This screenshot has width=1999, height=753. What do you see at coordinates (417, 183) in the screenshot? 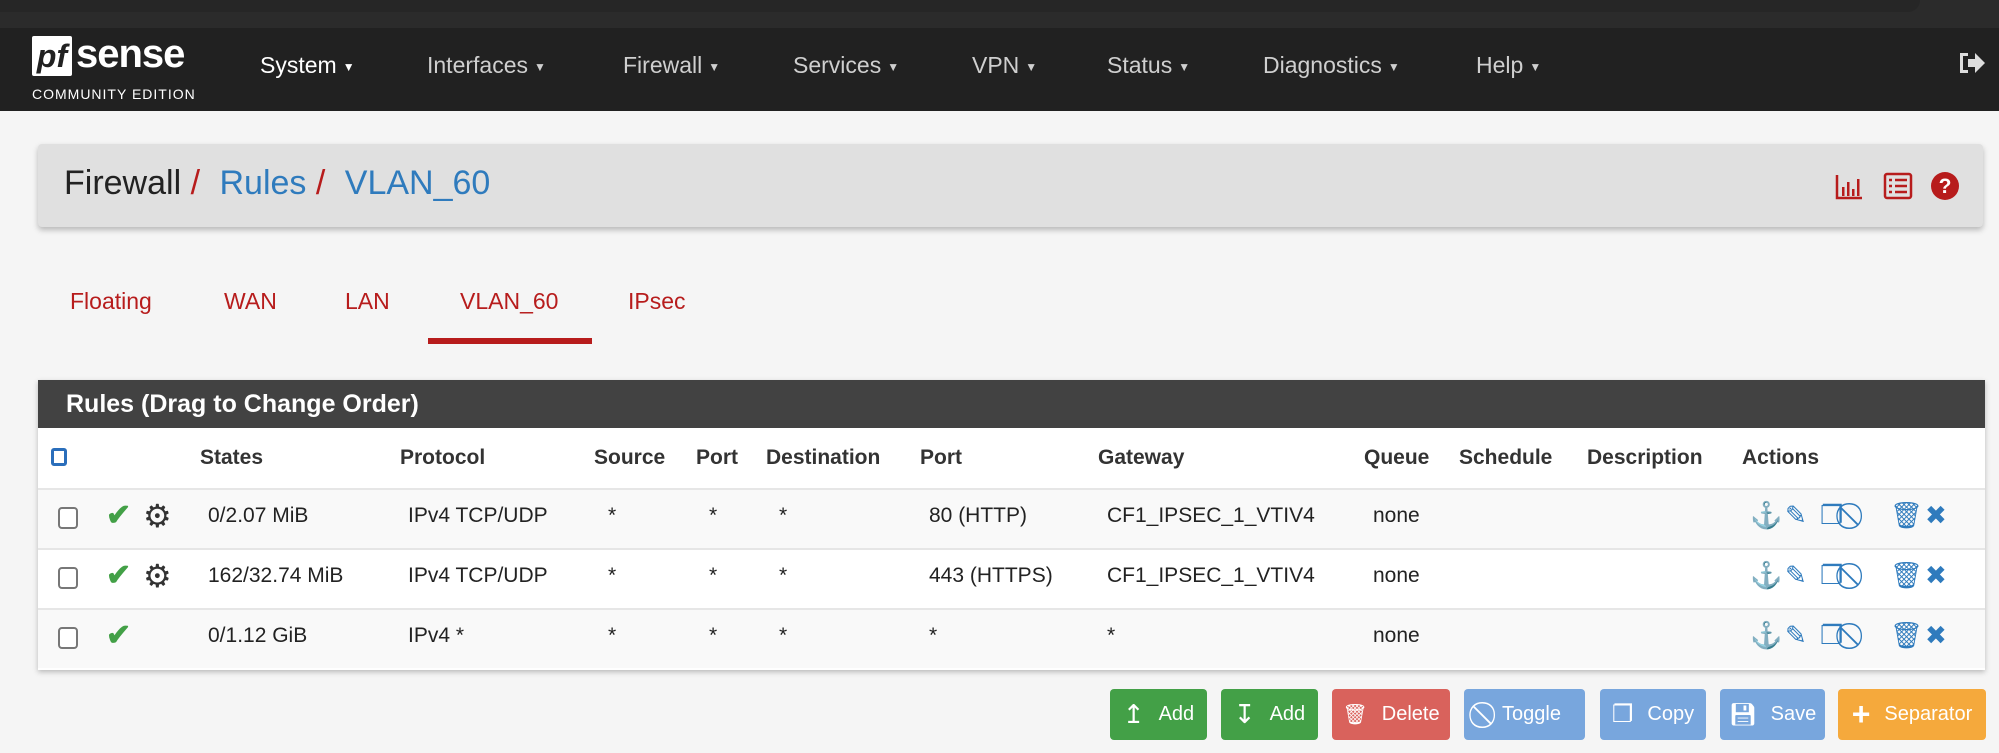
I see `breadcrumb-vlan60: VLAN_60` at bounding box center [417, 183].